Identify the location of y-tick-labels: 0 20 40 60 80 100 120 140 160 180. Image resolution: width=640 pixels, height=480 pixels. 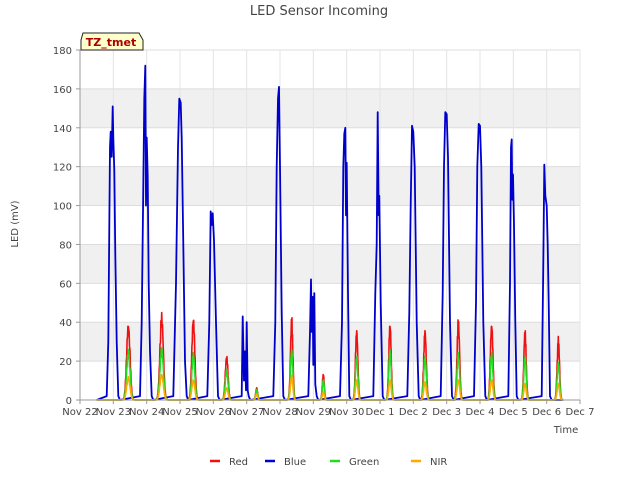
(66, 226).